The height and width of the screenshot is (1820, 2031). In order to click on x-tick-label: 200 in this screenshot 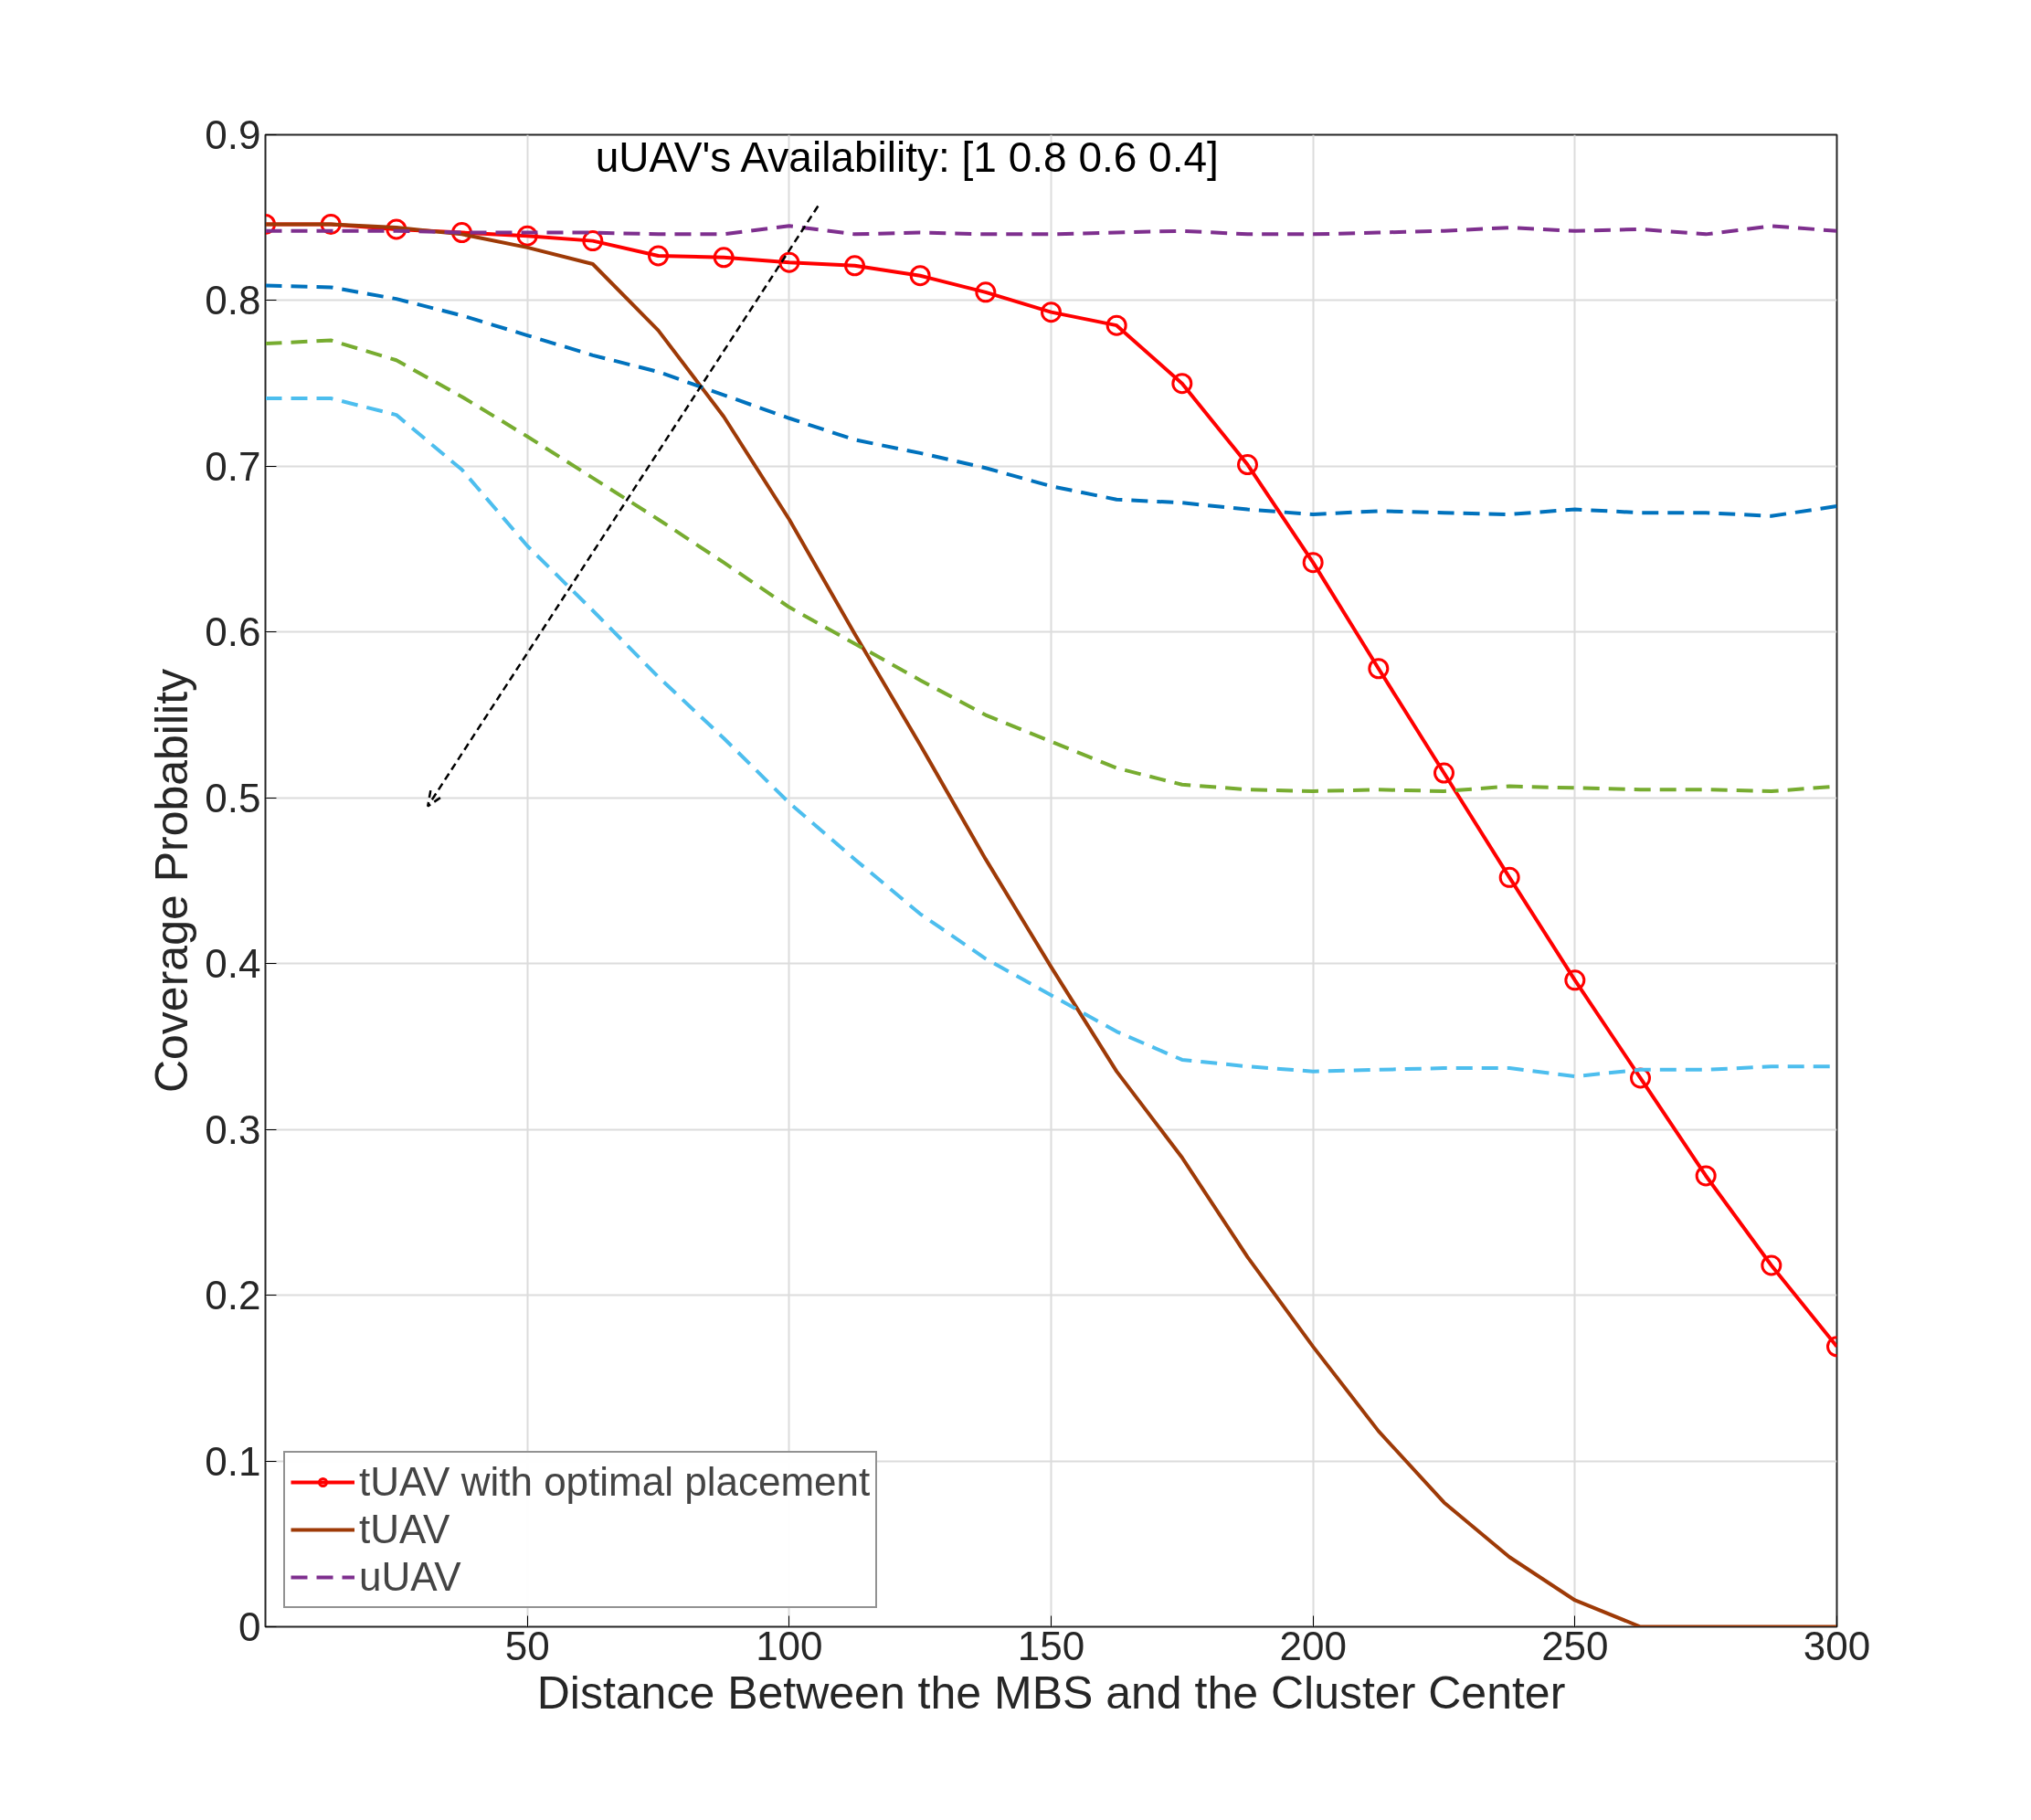, I will do `click(1313, 1646)`.